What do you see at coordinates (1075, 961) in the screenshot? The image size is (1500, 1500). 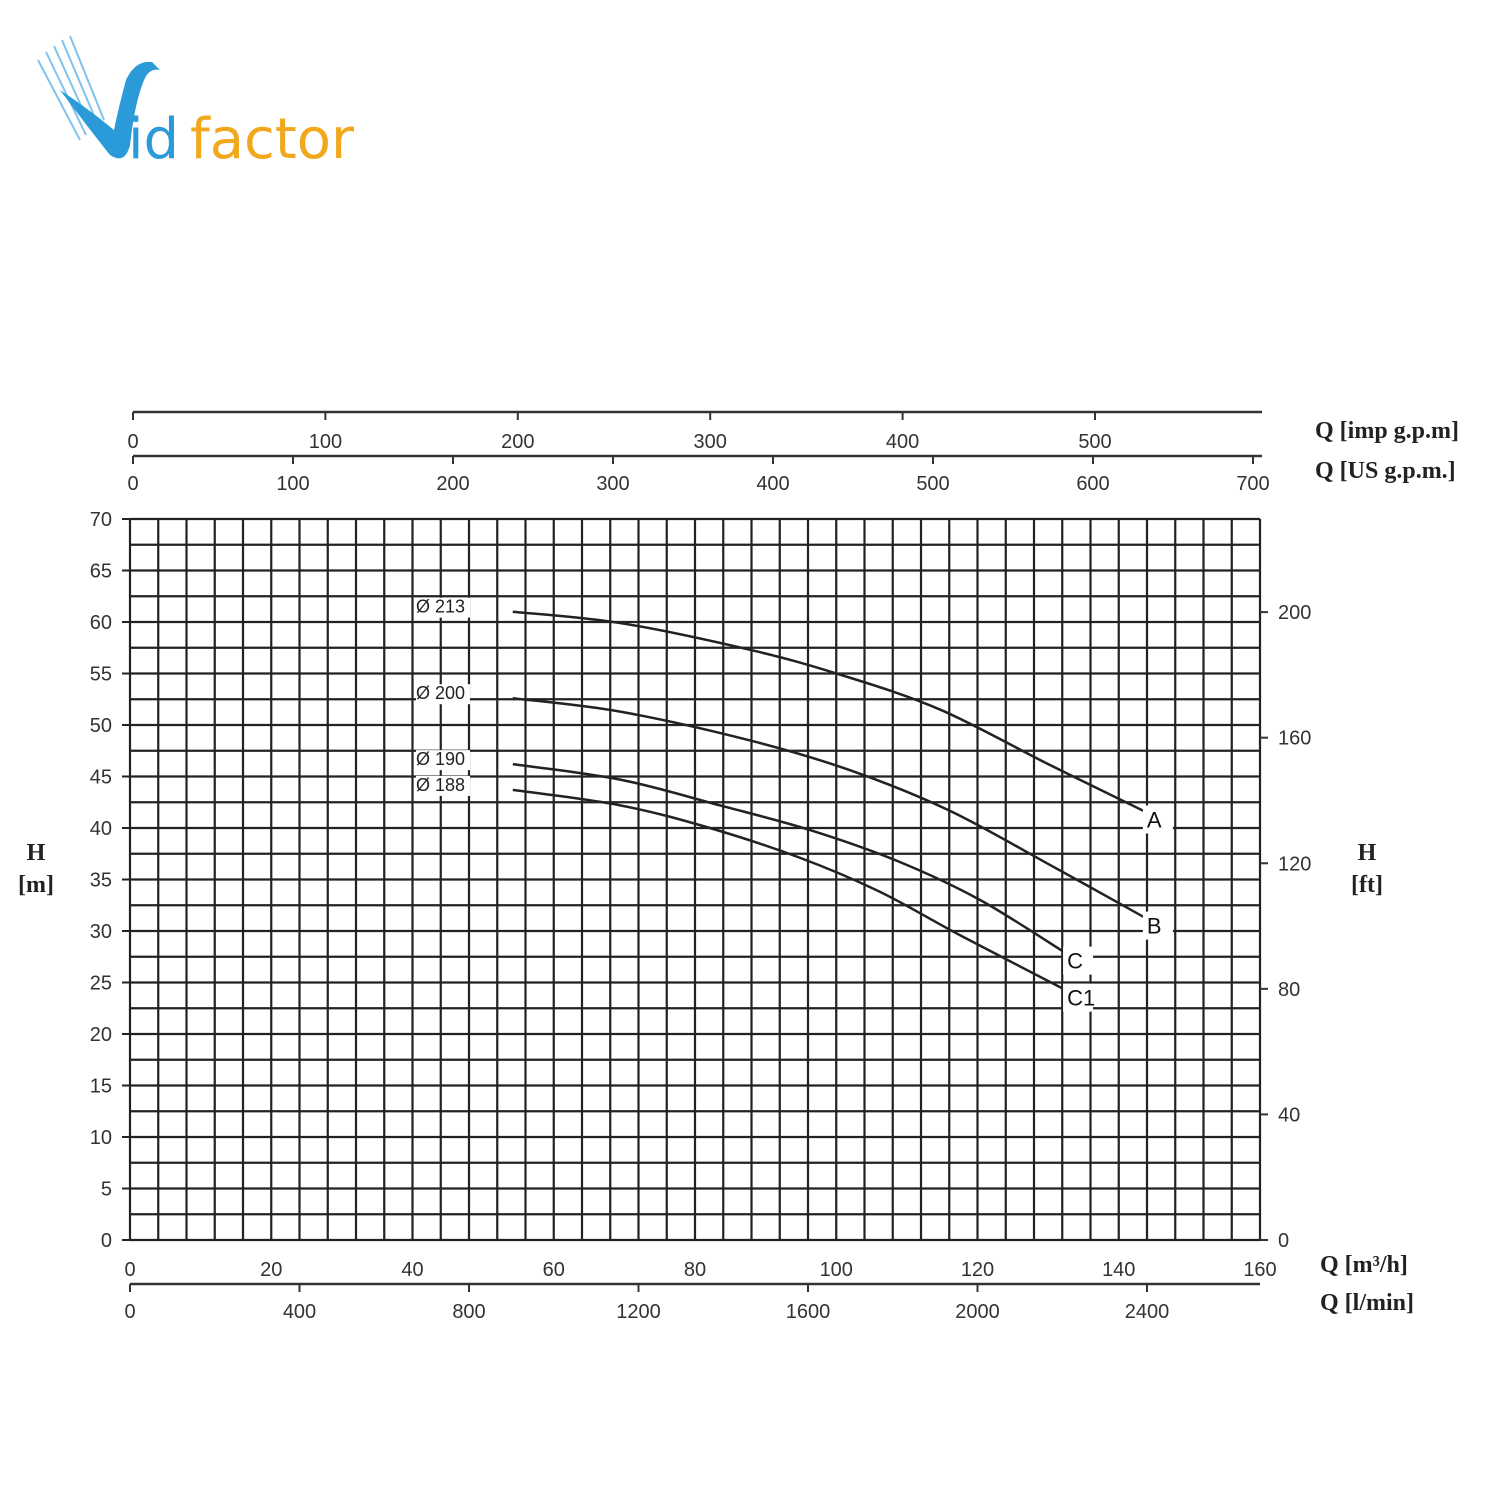 I see `curve-end-label: C` at bounding box center [1075, 961].